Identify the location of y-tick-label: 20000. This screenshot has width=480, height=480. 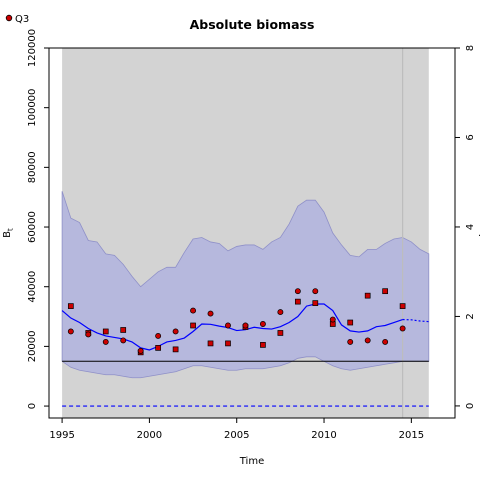
(32, 346).